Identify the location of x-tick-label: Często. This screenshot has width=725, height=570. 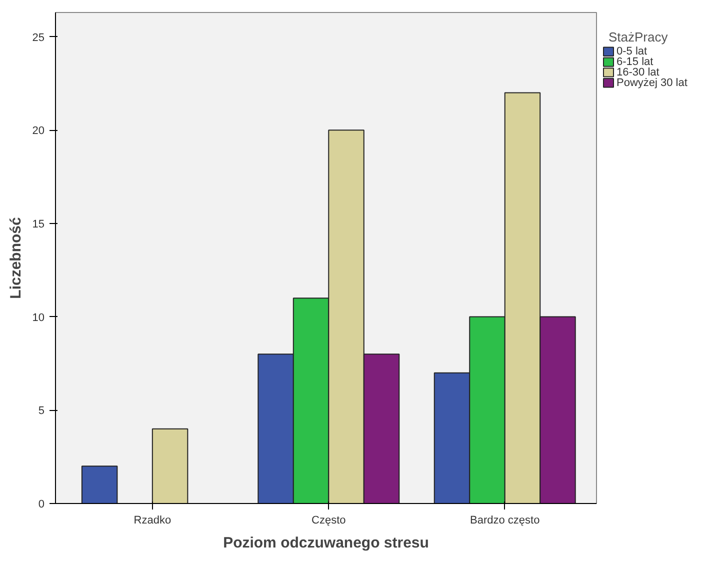
(329, 520).